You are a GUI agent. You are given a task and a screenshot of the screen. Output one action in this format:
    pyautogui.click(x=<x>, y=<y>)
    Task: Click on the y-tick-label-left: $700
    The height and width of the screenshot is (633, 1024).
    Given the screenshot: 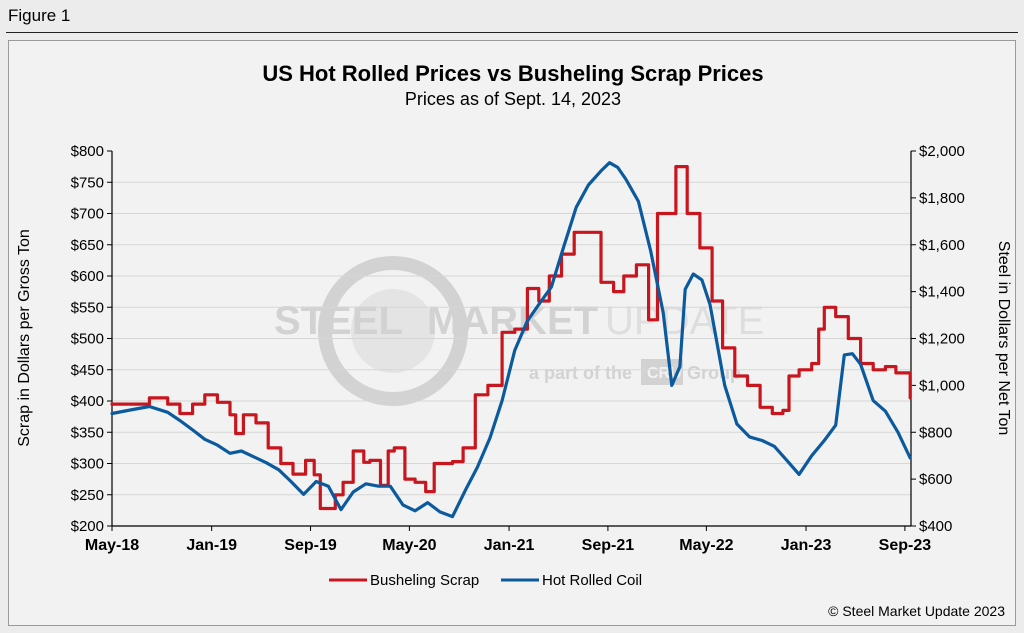 What is the action you would take?
    pyautogui.click(x=87, y=214)
    